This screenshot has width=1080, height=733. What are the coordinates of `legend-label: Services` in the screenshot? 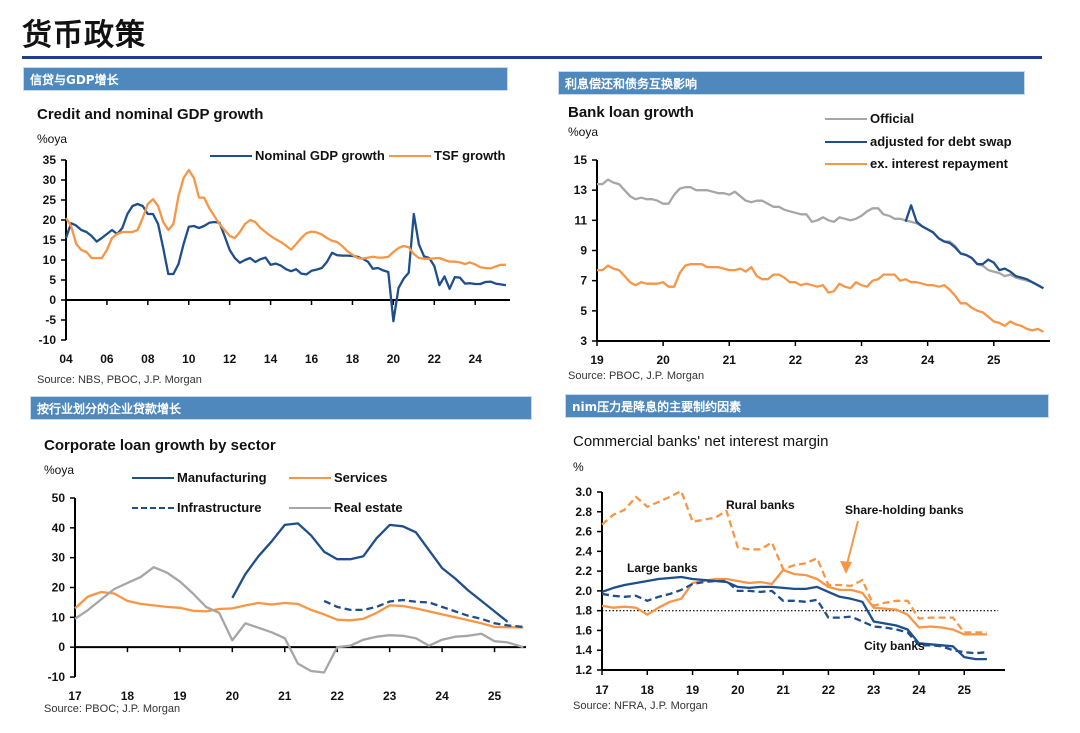 It's located at (361, 477).